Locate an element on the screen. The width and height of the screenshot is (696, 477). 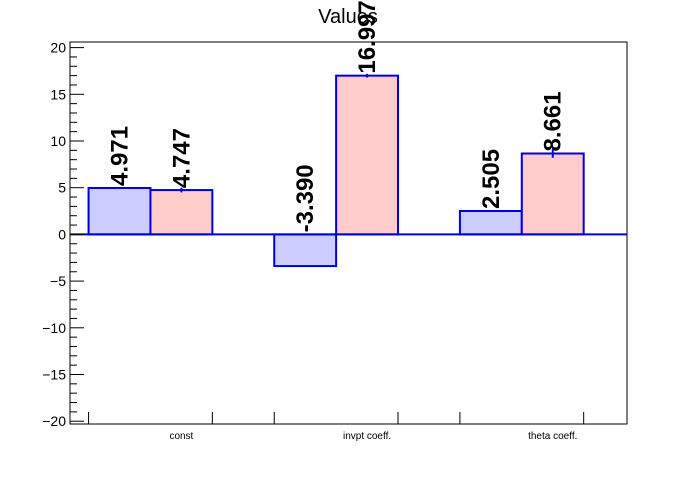
ytick-label: −20 is located at coordinates (54, 421).